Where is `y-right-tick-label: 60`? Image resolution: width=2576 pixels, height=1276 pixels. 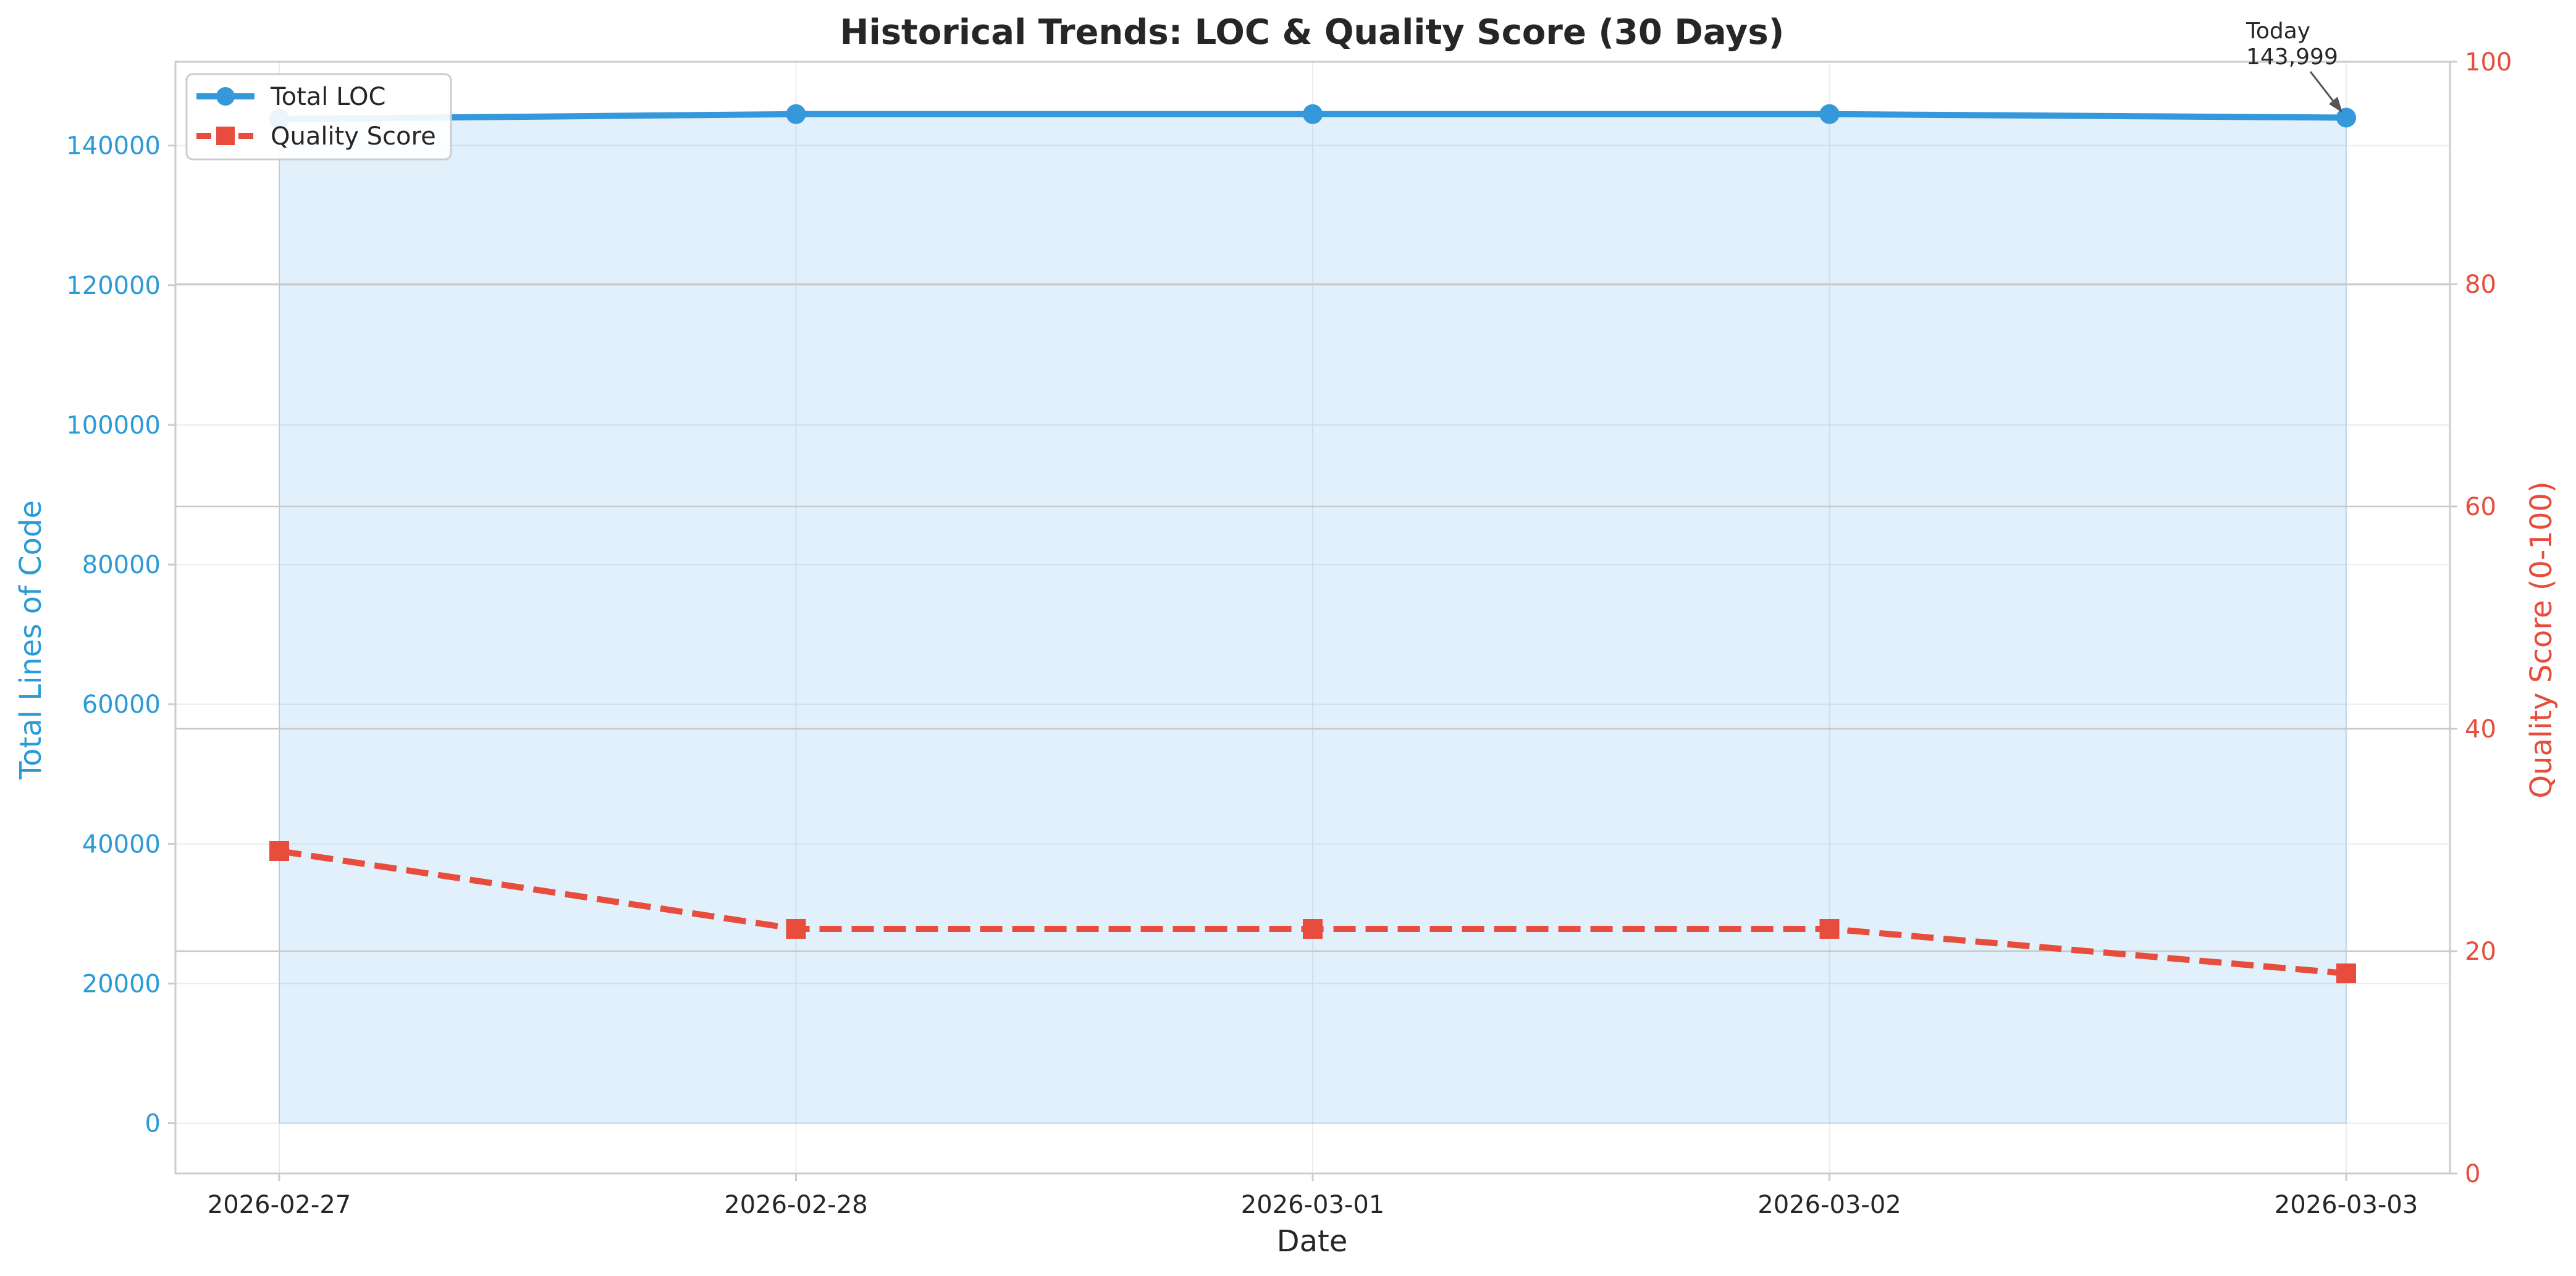
y-right-tick-label: 60 is located at coordinates (2480, 507).